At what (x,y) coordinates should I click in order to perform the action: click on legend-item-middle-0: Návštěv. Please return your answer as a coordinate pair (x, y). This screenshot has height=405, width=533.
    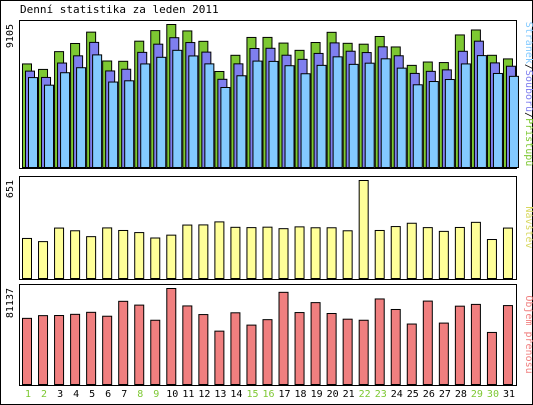
    Looking at the image, I should click on (528, 227).